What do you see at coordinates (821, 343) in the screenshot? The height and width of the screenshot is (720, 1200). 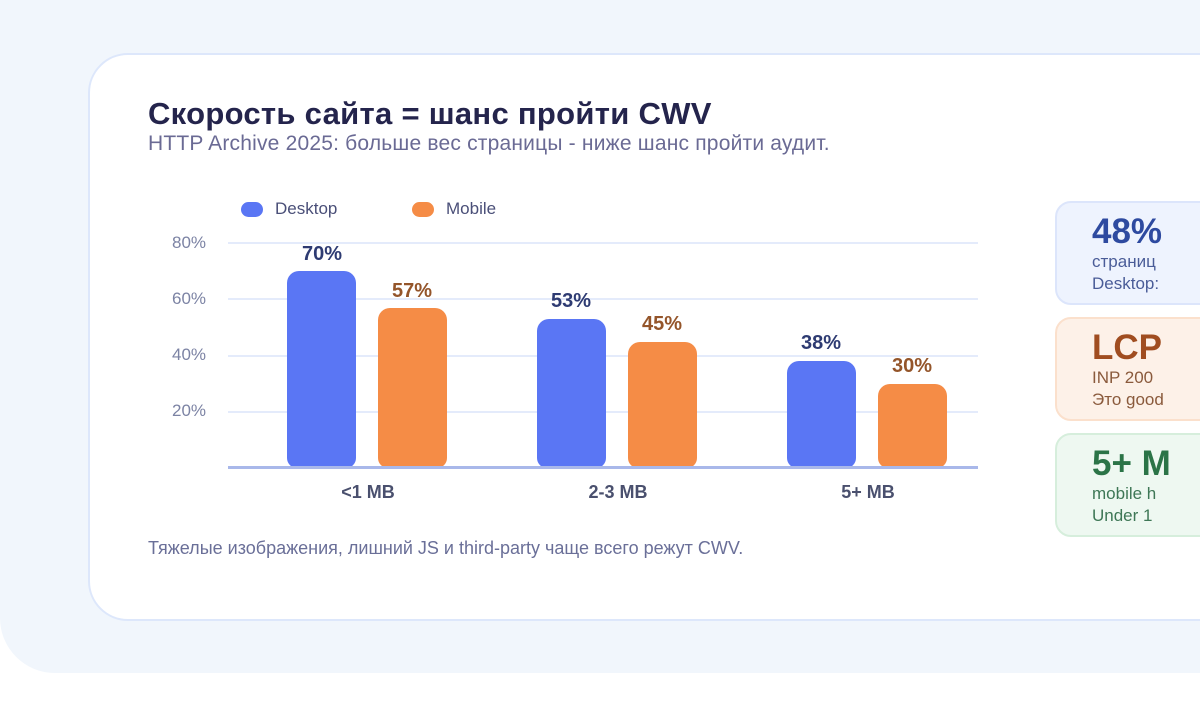 I see `value-label: 38%` at bounding box center [821, 343].